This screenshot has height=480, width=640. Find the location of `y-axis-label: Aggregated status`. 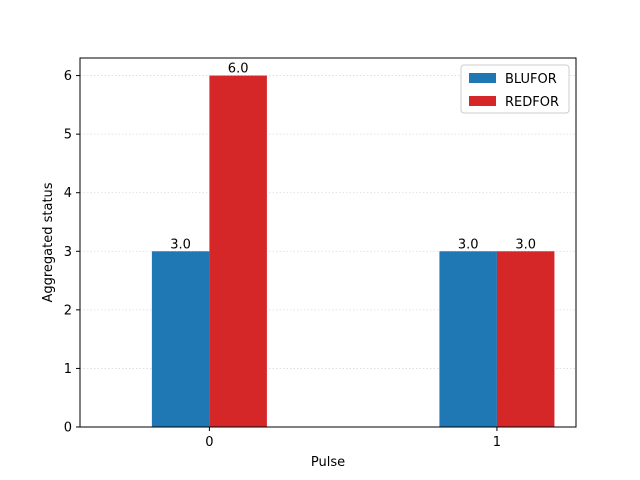

y-axis-label: Aggregated status is located at coordinates (48, 242).